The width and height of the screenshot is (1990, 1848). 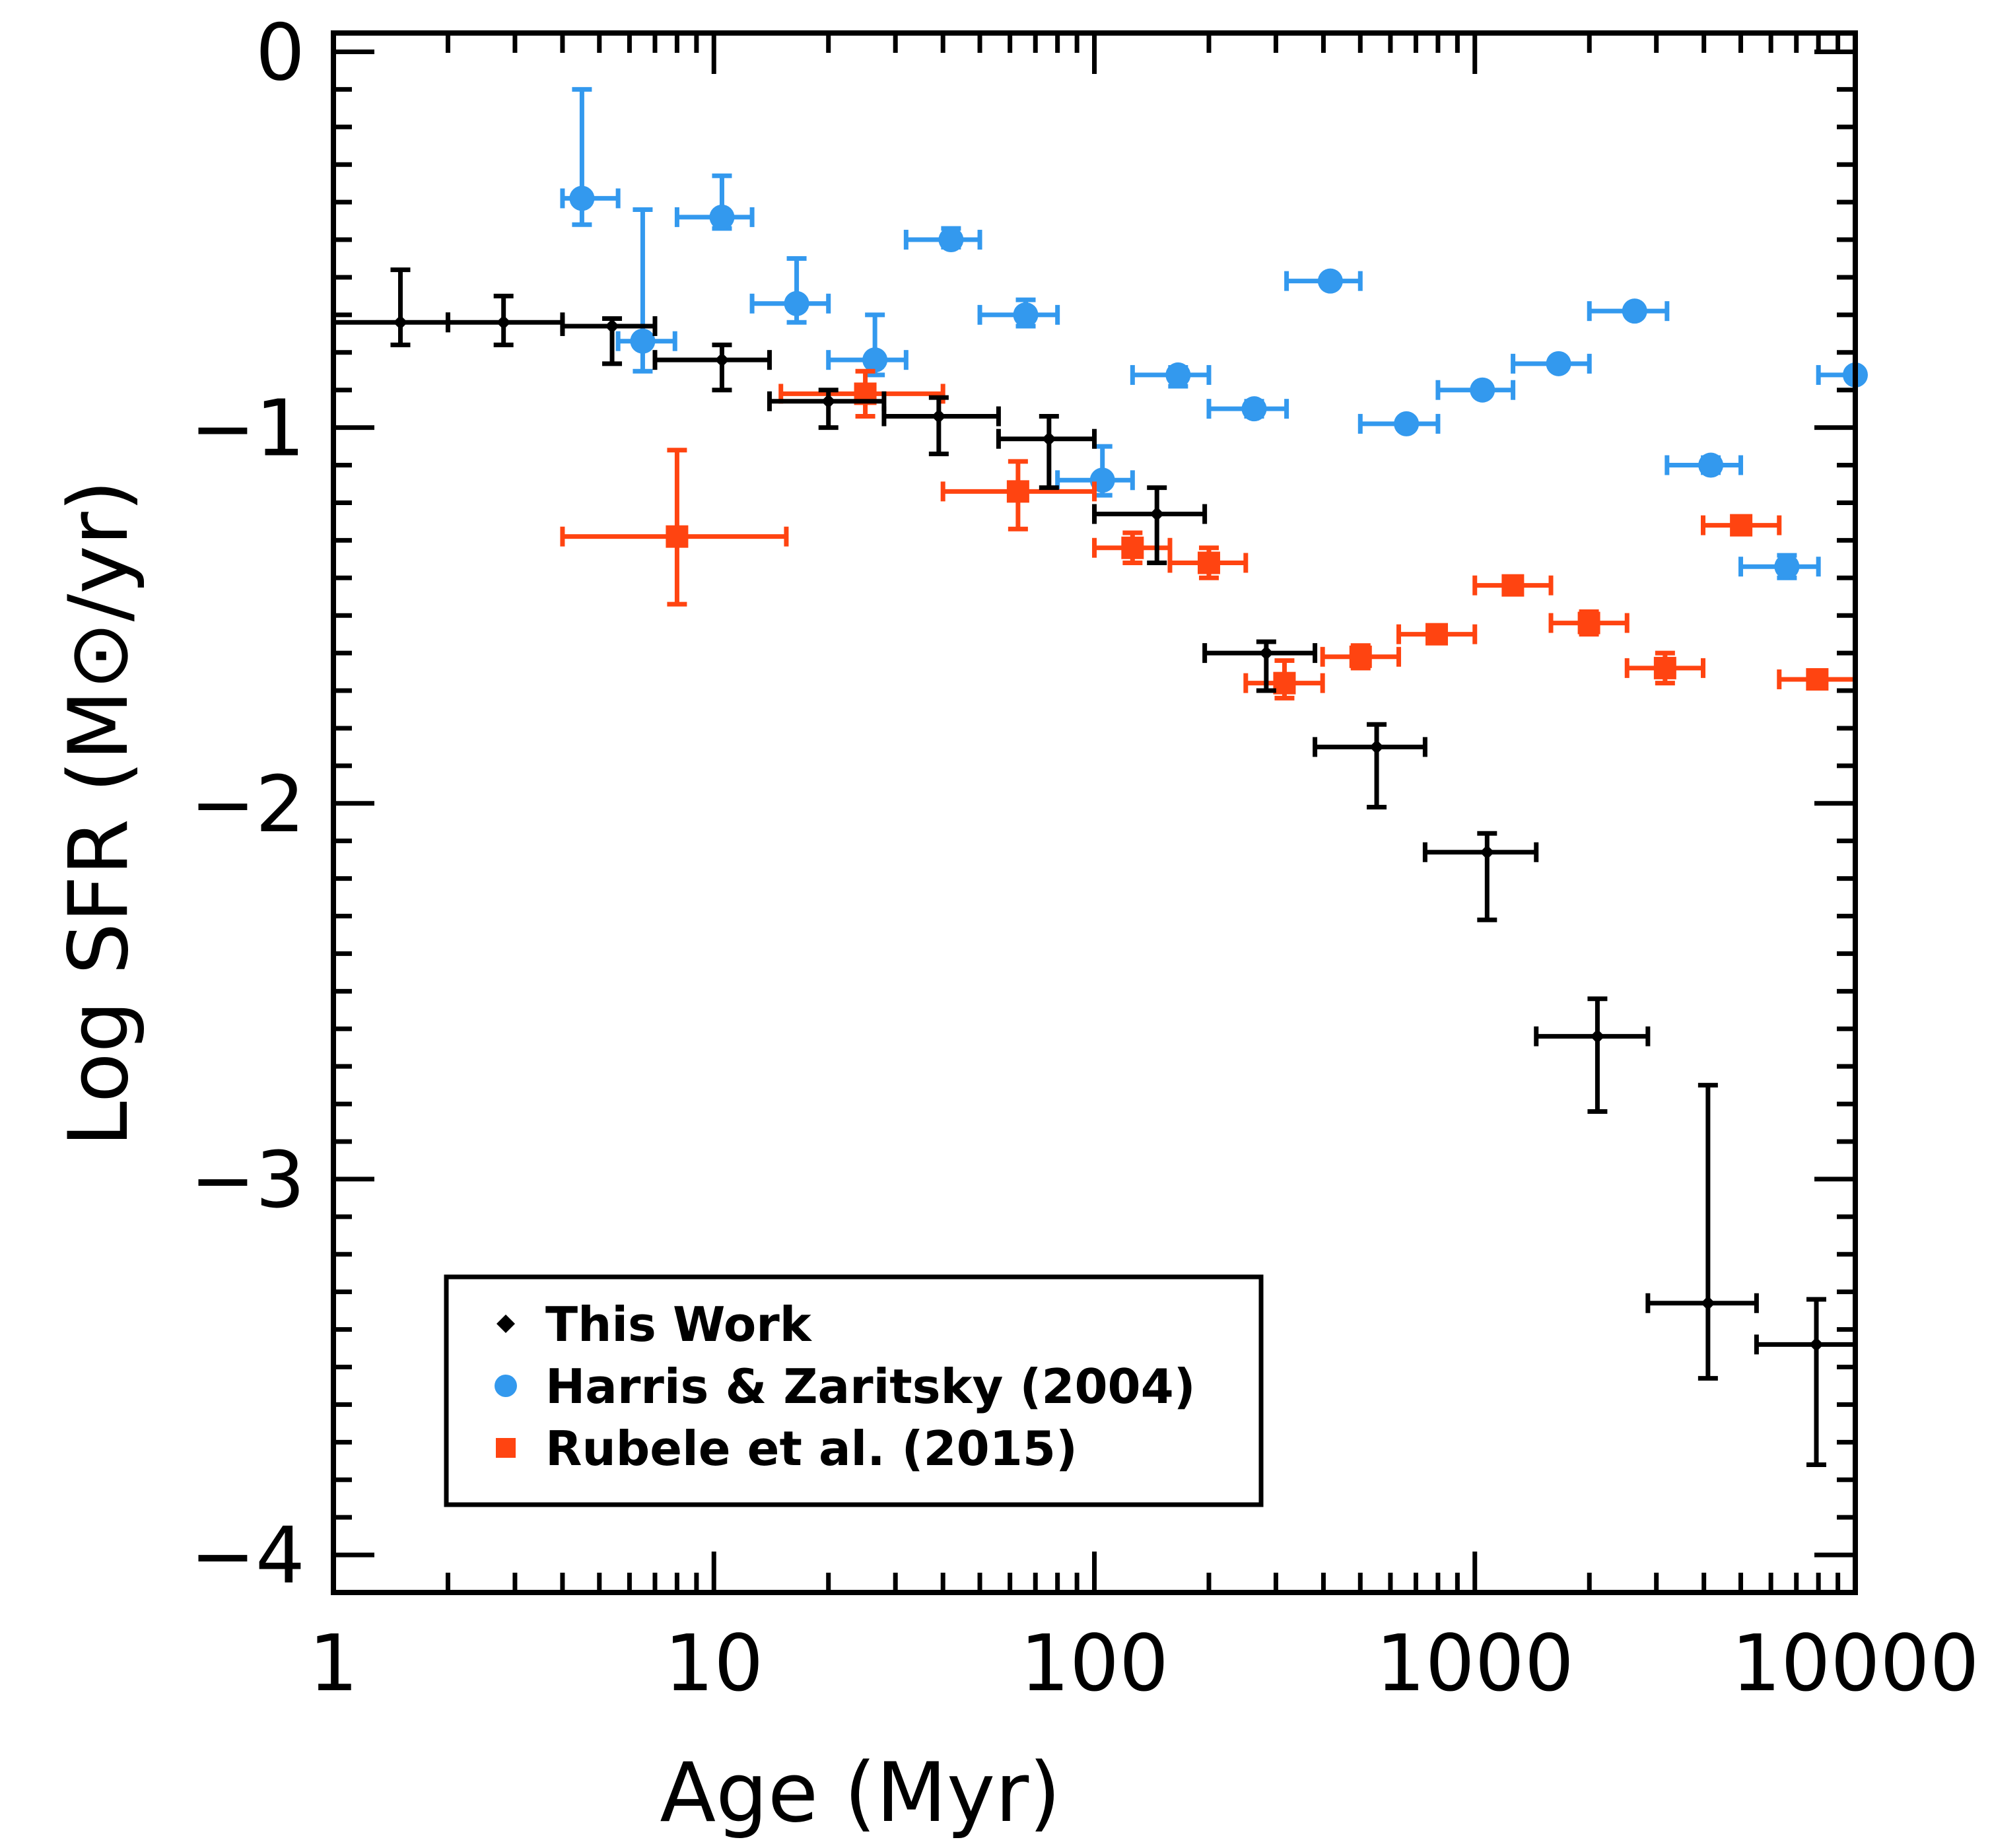 What do you see at coordinates (1094, 1663) in the screenshot?
I see `x-tick-label: 100` at bounding box center [1094, 1663].